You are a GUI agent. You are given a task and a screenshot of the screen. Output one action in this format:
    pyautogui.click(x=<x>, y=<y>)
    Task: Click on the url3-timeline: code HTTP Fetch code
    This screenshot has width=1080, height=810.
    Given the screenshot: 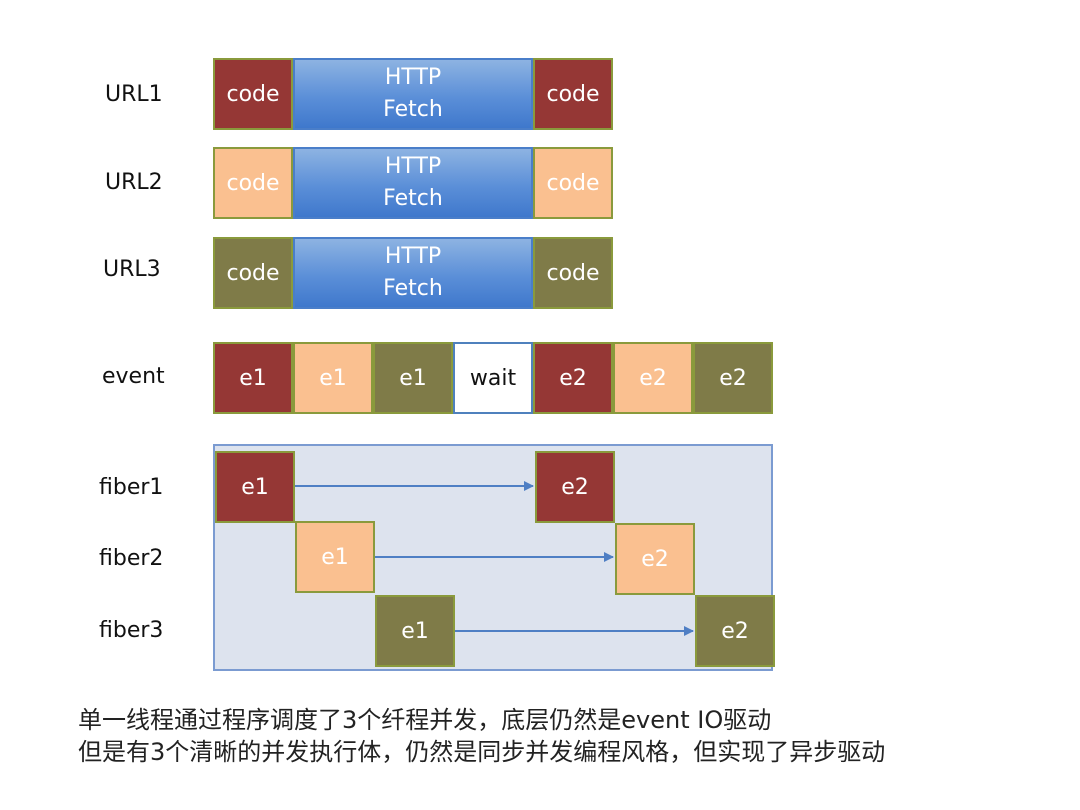 What is the action you would take?
    pyautogui.click(x=413, y=273)
    